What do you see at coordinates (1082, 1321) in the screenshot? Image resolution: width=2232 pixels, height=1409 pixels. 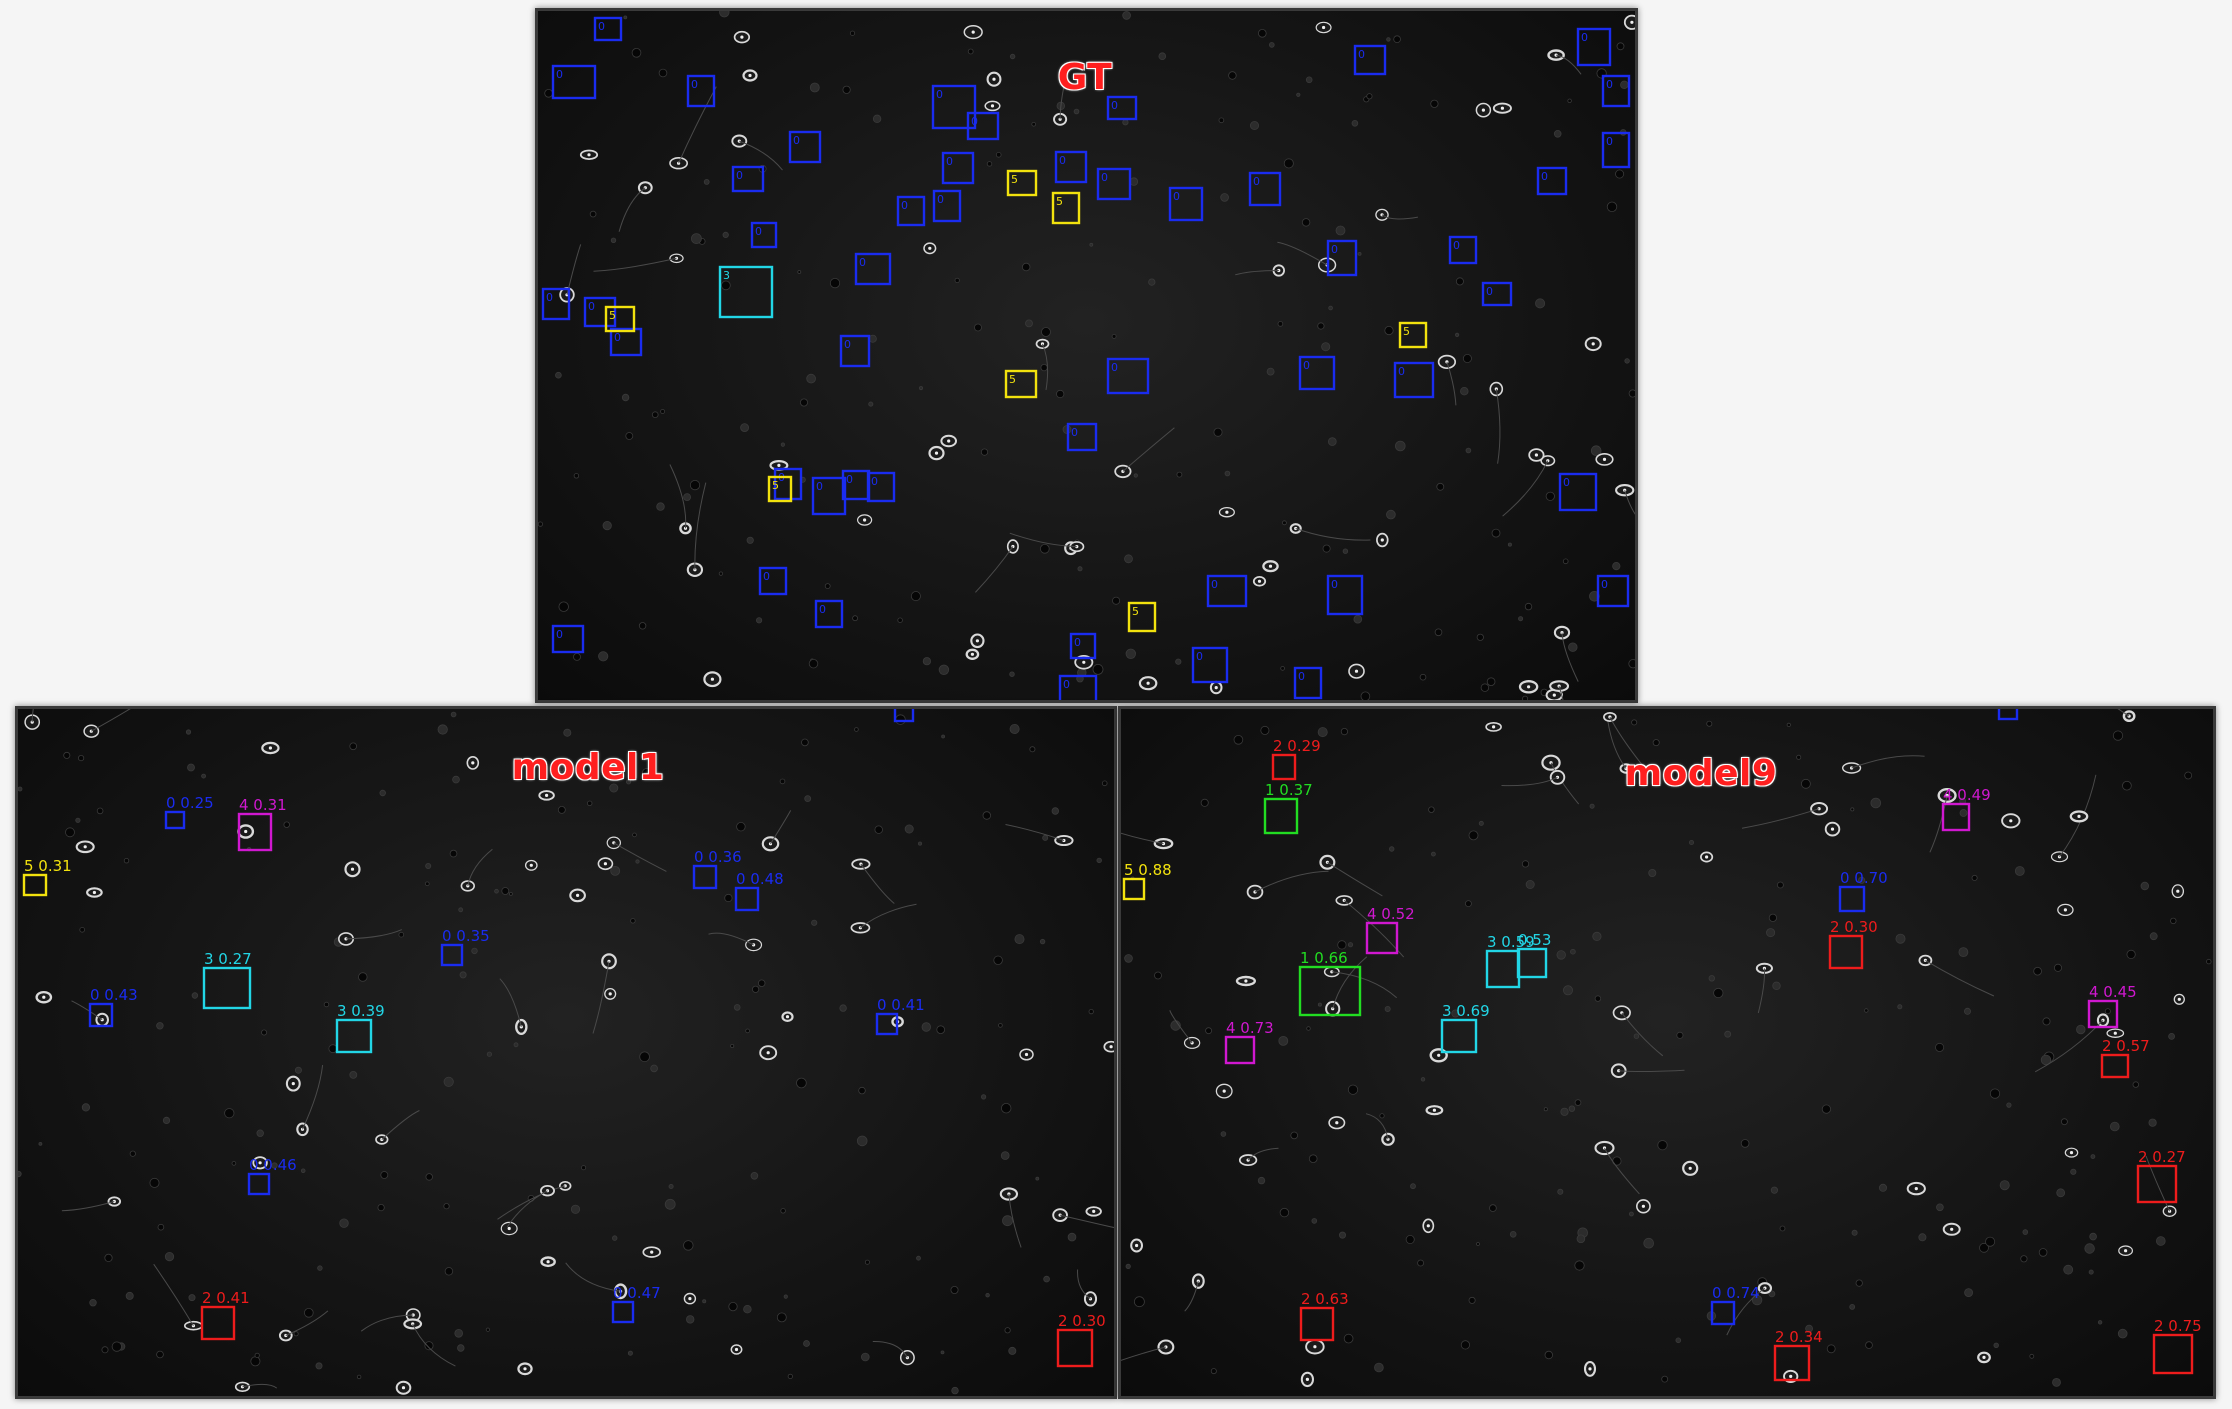 I see `model1-bbox-label: 2 0.30` at bounding box center [1082, 1321].